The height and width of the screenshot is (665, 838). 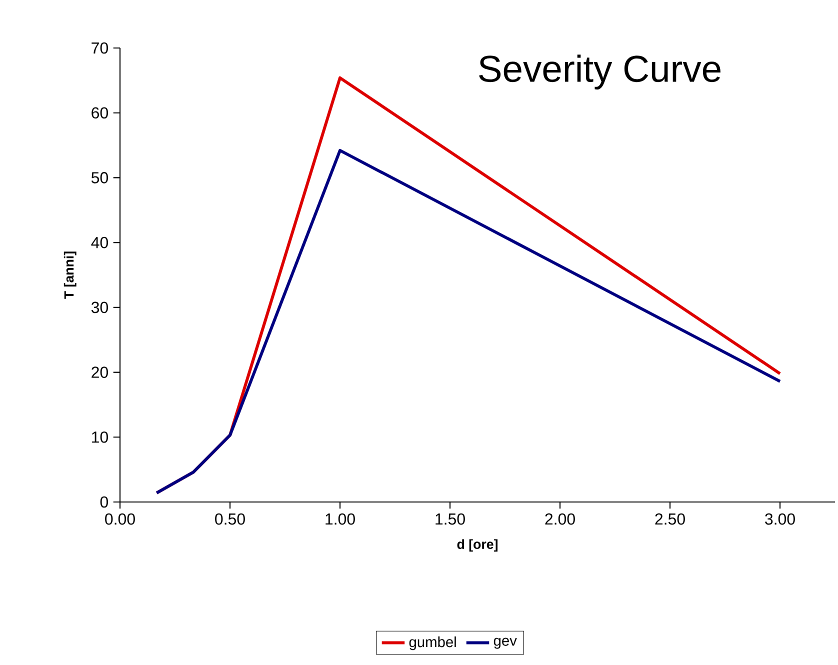 What do you see at coordinates (99, 308) in the screenshot?
I see `y-tick-label: 30` at bounding box center [99, 308].